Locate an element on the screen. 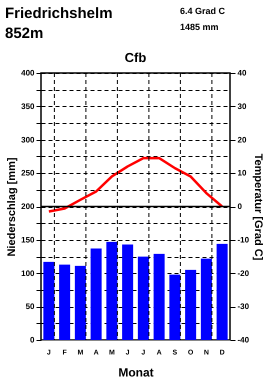 This screenshot has height=382, width=268. y-tick-label: 300 is located at coordinates (28, 139).